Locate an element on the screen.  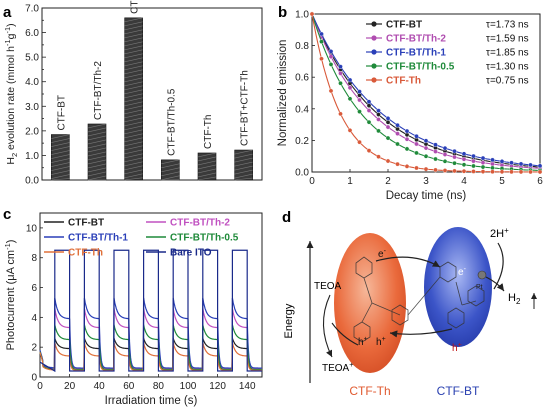
teoa-oxidation-arrow is located at coordinates (327, 326).